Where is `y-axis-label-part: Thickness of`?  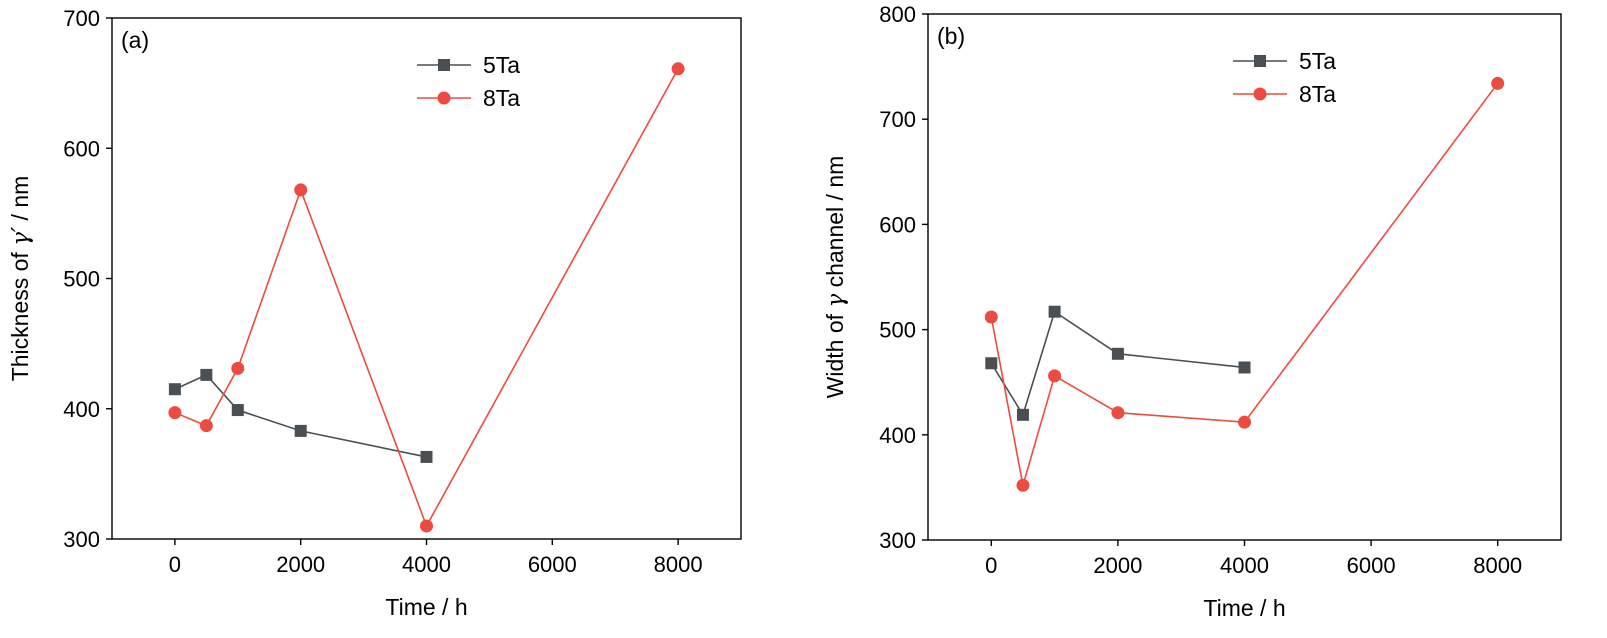
y-axis-label-part: Thickness of is located at coordinates (20, 314).